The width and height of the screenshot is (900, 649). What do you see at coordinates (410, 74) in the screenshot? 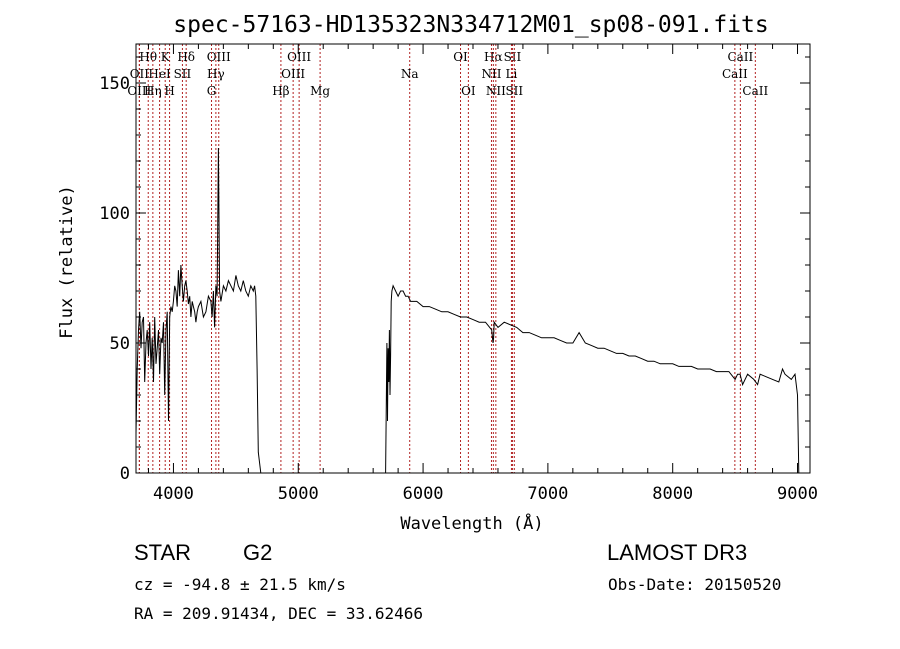
I see `marker-label-16: Na` at bounding box center [410, 74].